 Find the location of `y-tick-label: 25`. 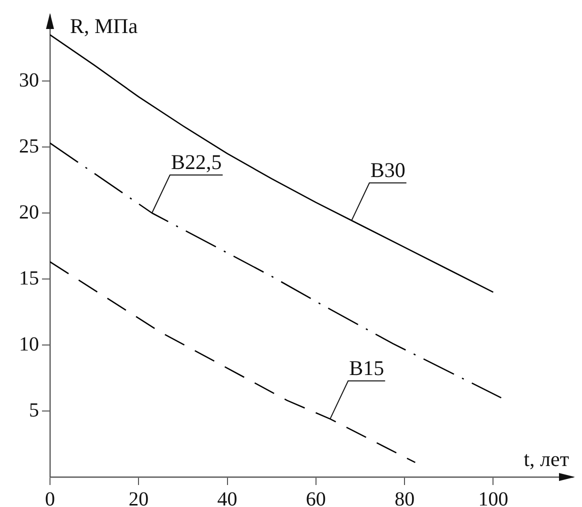

y-tick-label: 25 is located at coordinates (29, 146).